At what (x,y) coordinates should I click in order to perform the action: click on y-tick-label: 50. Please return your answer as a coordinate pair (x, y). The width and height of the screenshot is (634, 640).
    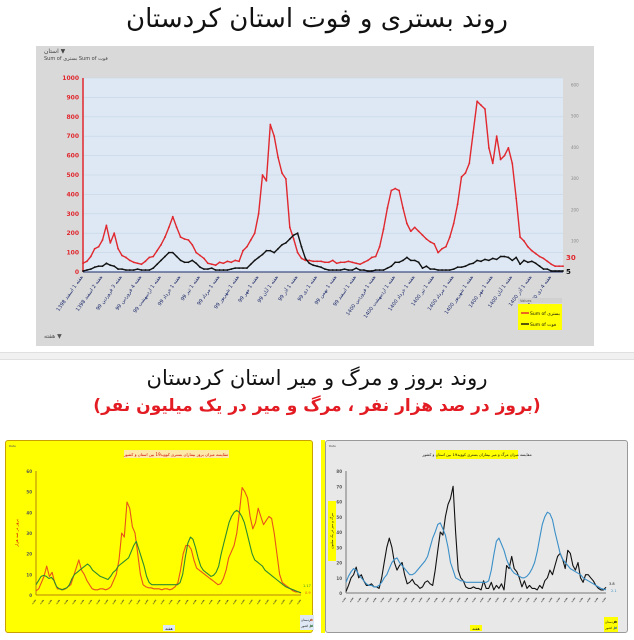
    Looking at the image, I should click on (339, 517).